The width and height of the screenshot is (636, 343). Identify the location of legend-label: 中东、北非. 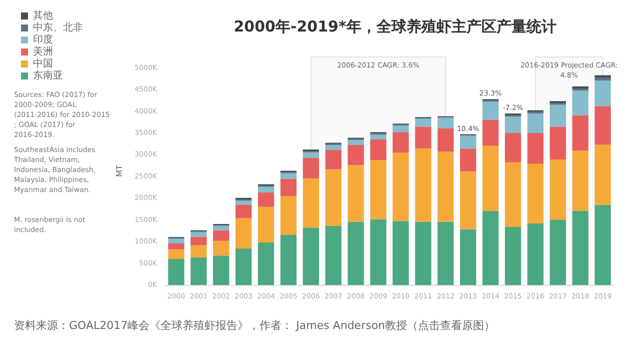
(58, 28).